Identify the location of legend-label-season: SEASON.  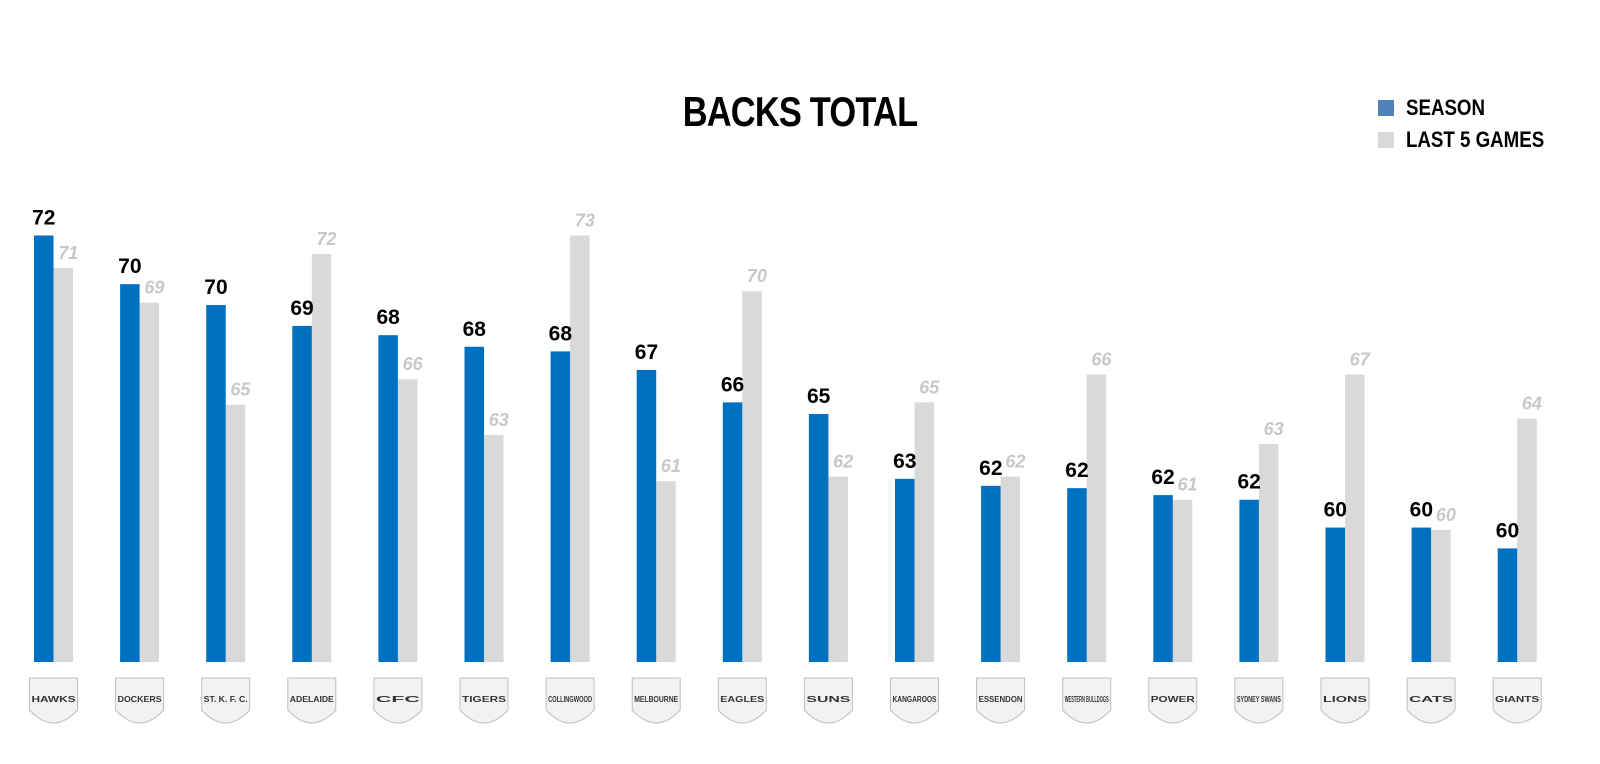
(1445, 107).